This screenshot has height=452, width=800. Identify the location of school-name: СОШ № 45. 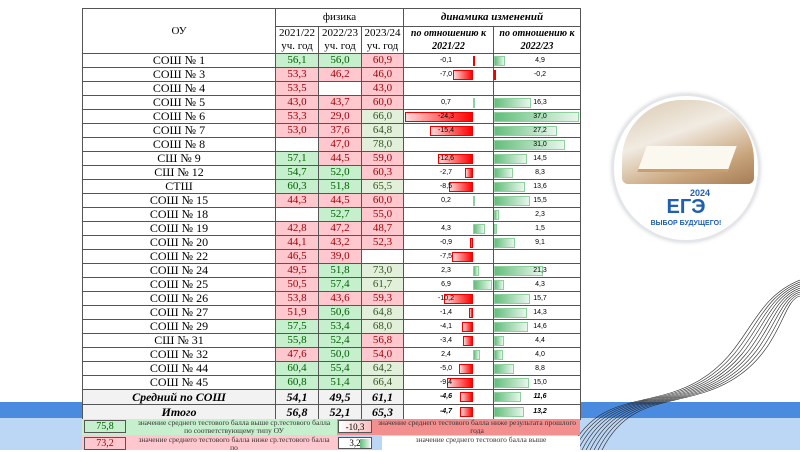
(179, 382).